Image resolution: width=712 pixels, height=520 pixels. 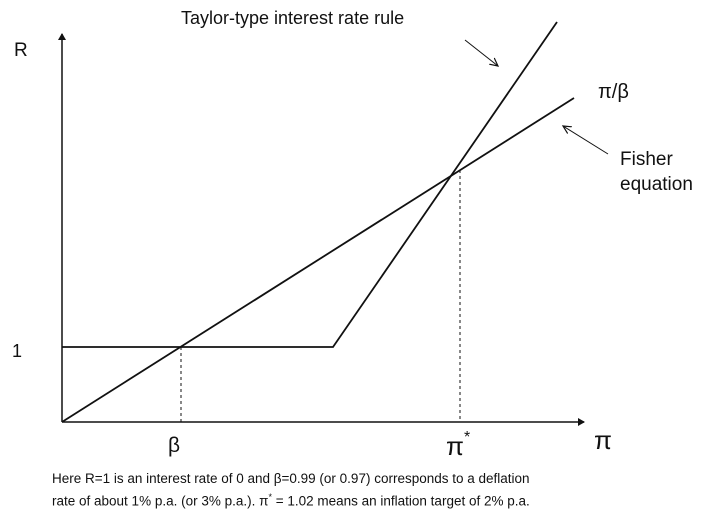 I want to click on pi-star-superscript: *, so click(x=467, y=437).